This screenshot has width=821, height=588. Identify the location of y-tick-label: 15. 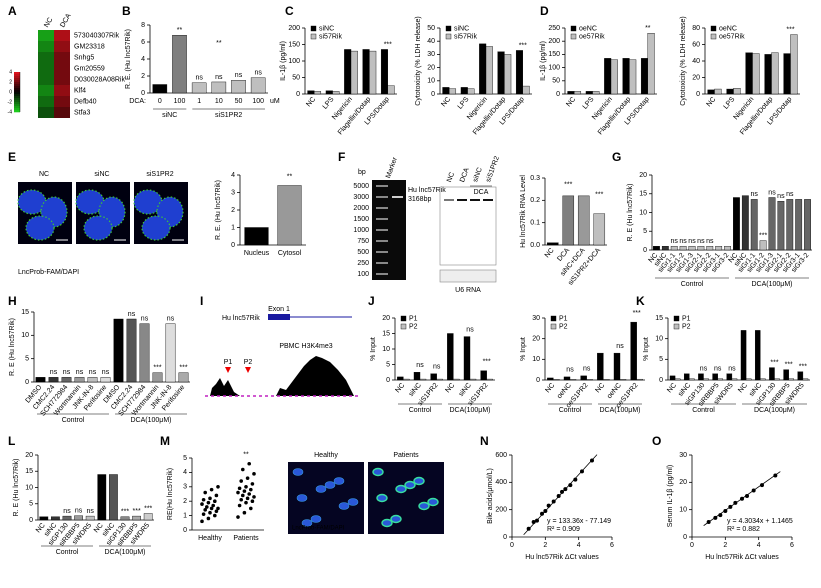
(29, 471).